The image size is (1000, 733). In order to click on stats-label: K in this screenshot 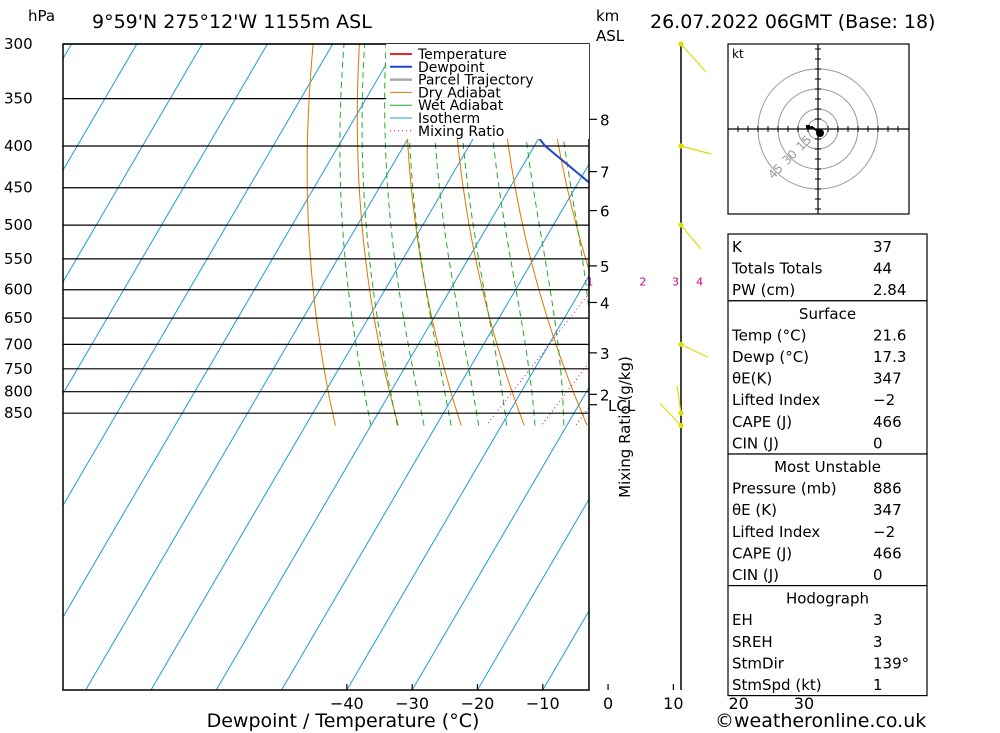, I will do `click(737, 247)`.